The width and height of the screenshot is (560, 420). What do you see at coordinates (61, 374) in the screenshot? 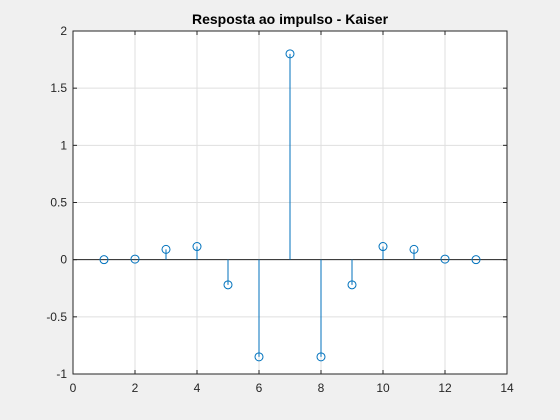
I see `y-tick-label: -1` at bounding box center [61, 374].